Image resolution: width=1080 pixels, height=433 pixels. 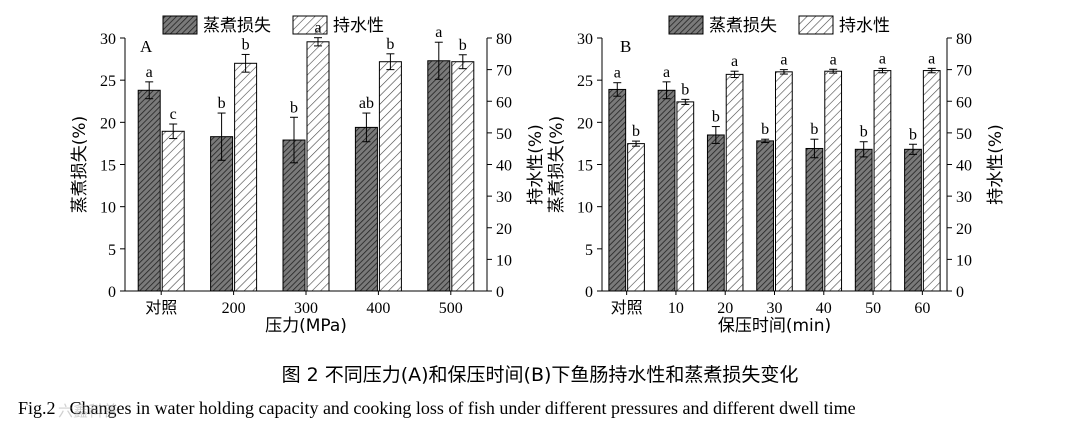 I want to click on right-tick-label: 0, so click(x=960, y=292).